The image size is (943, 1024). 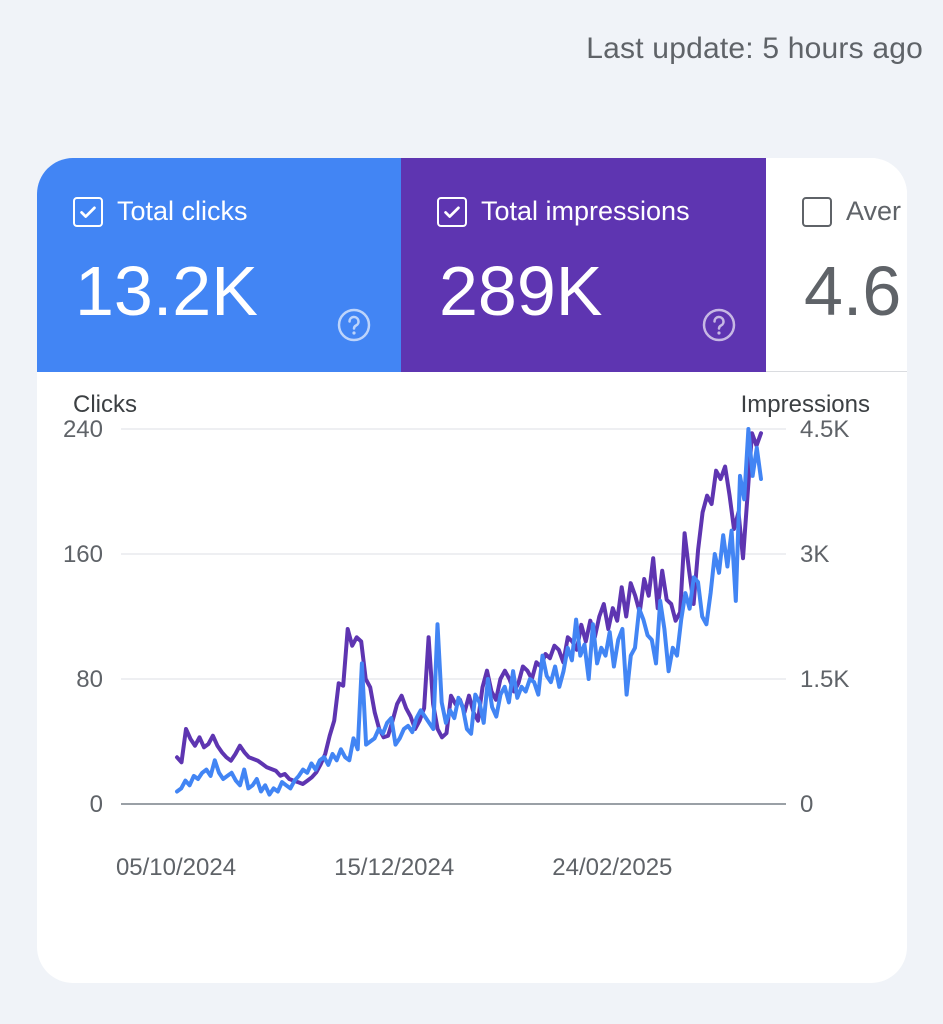 I want to click on right-tick-label: 3K, so click(x=814, y=554).